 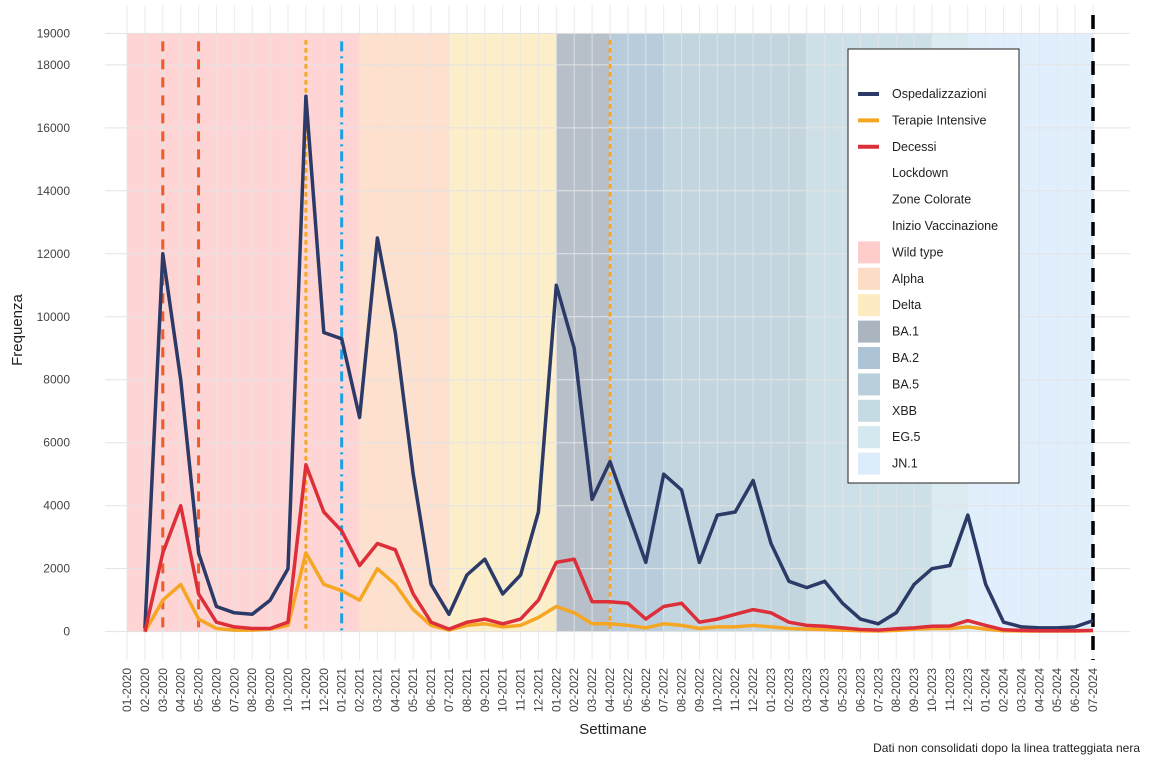 I want to click on x-tick-label: 11-2021, so click(x=521, y=689).